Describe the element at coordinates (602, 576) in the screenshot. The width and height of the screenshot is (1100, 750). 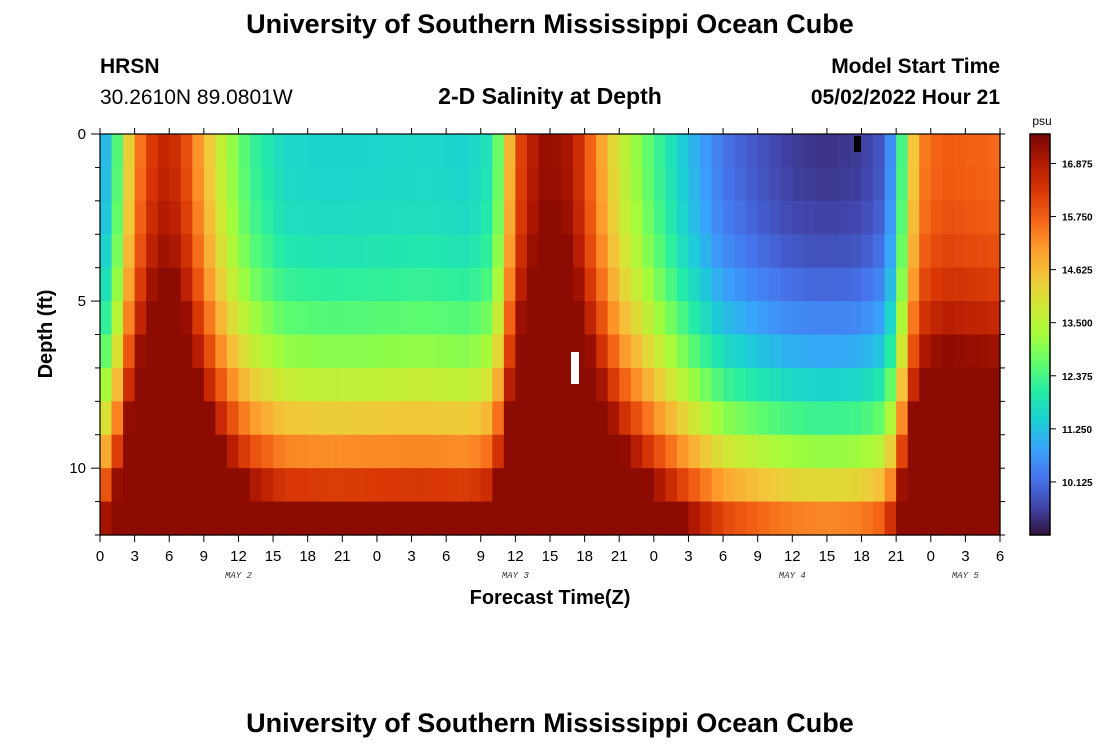
I see `x-axis-day-labels: MAY 2 MAY 3 MAY 4 MAY 5` at that location.